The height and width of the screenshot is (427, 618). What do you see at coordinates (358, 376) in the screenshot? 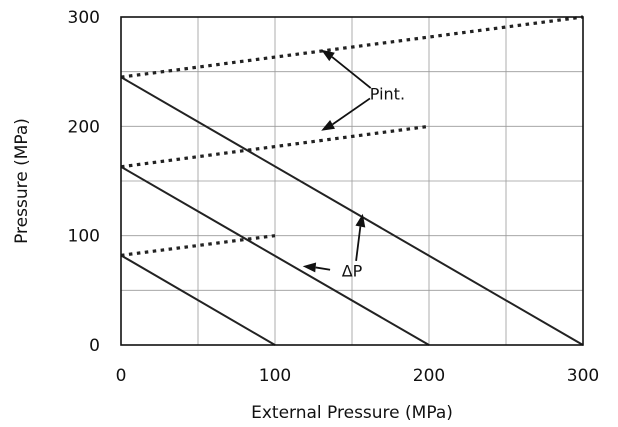
I see `x-tick-labels: 0 100 200 300` at bounding box center [358, 376].